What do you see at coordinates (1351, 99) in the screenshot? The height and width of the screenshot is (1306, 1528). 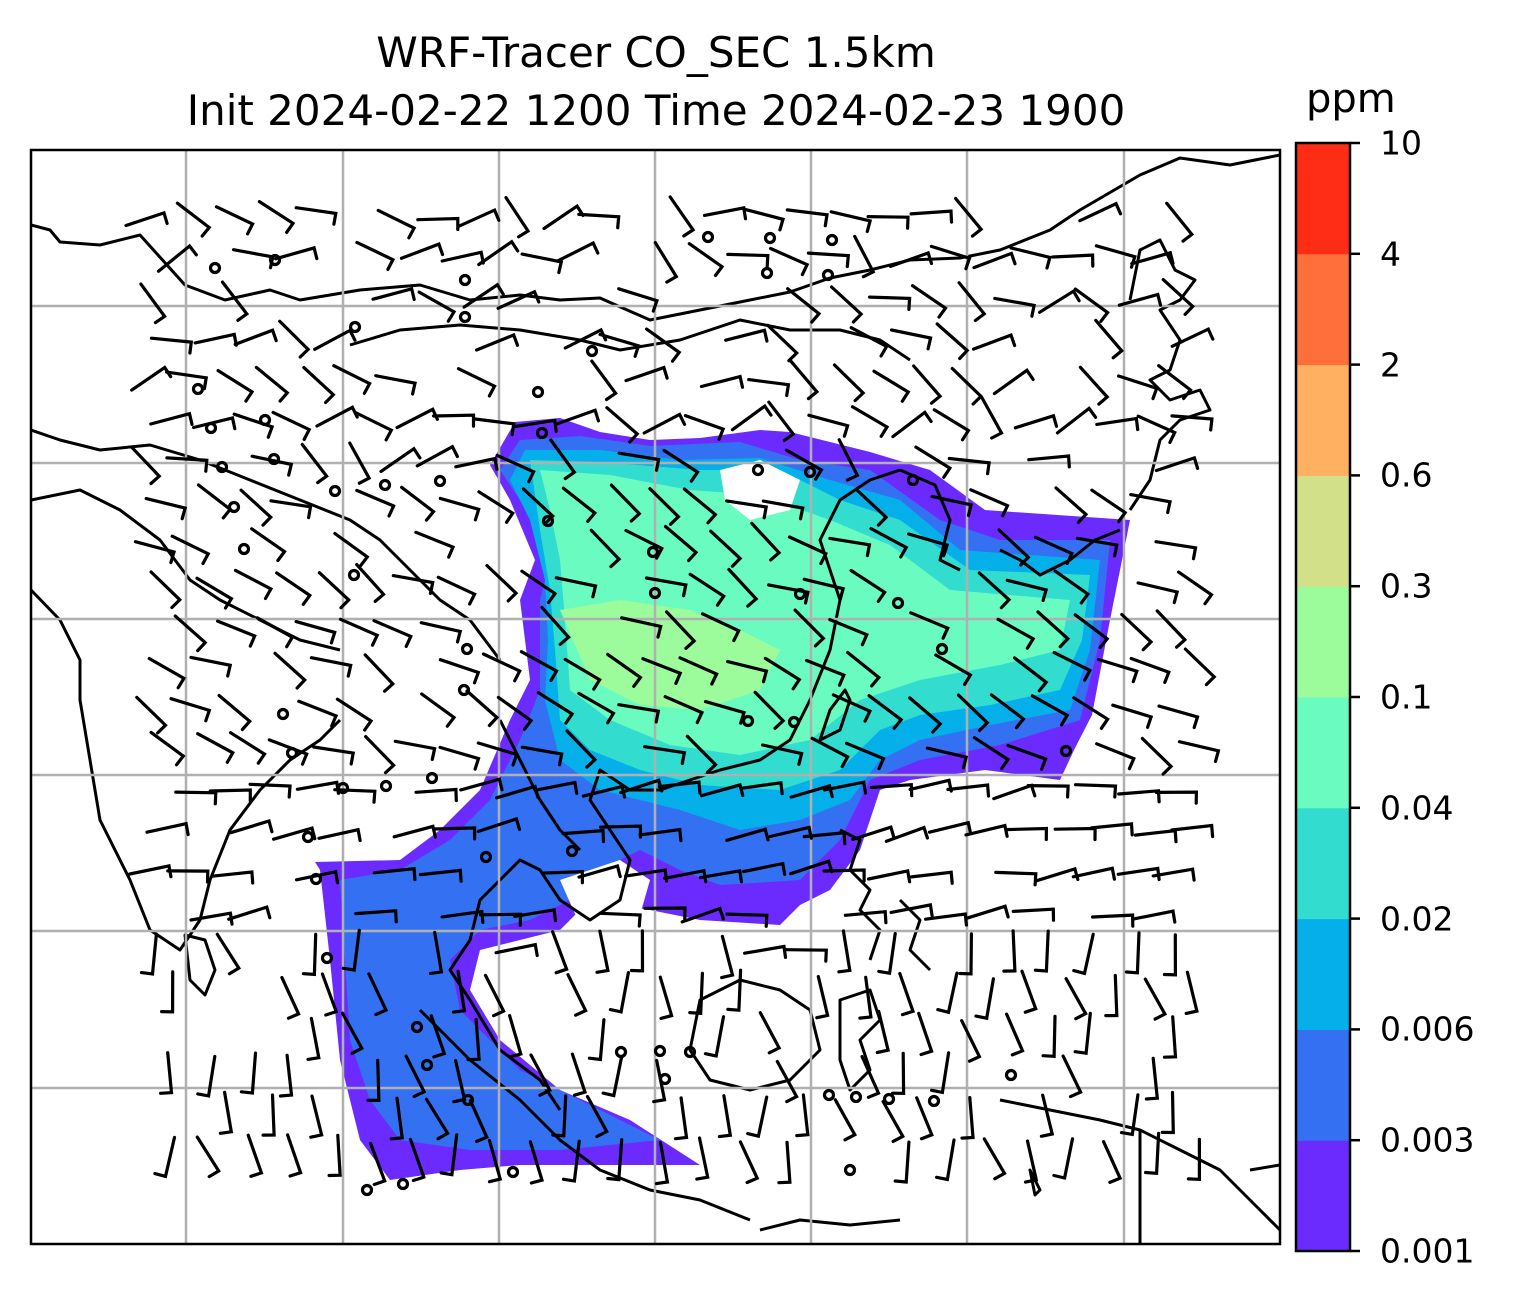 I see `colorbar-unit-label: ppm` at bounding box center [1351, 99].